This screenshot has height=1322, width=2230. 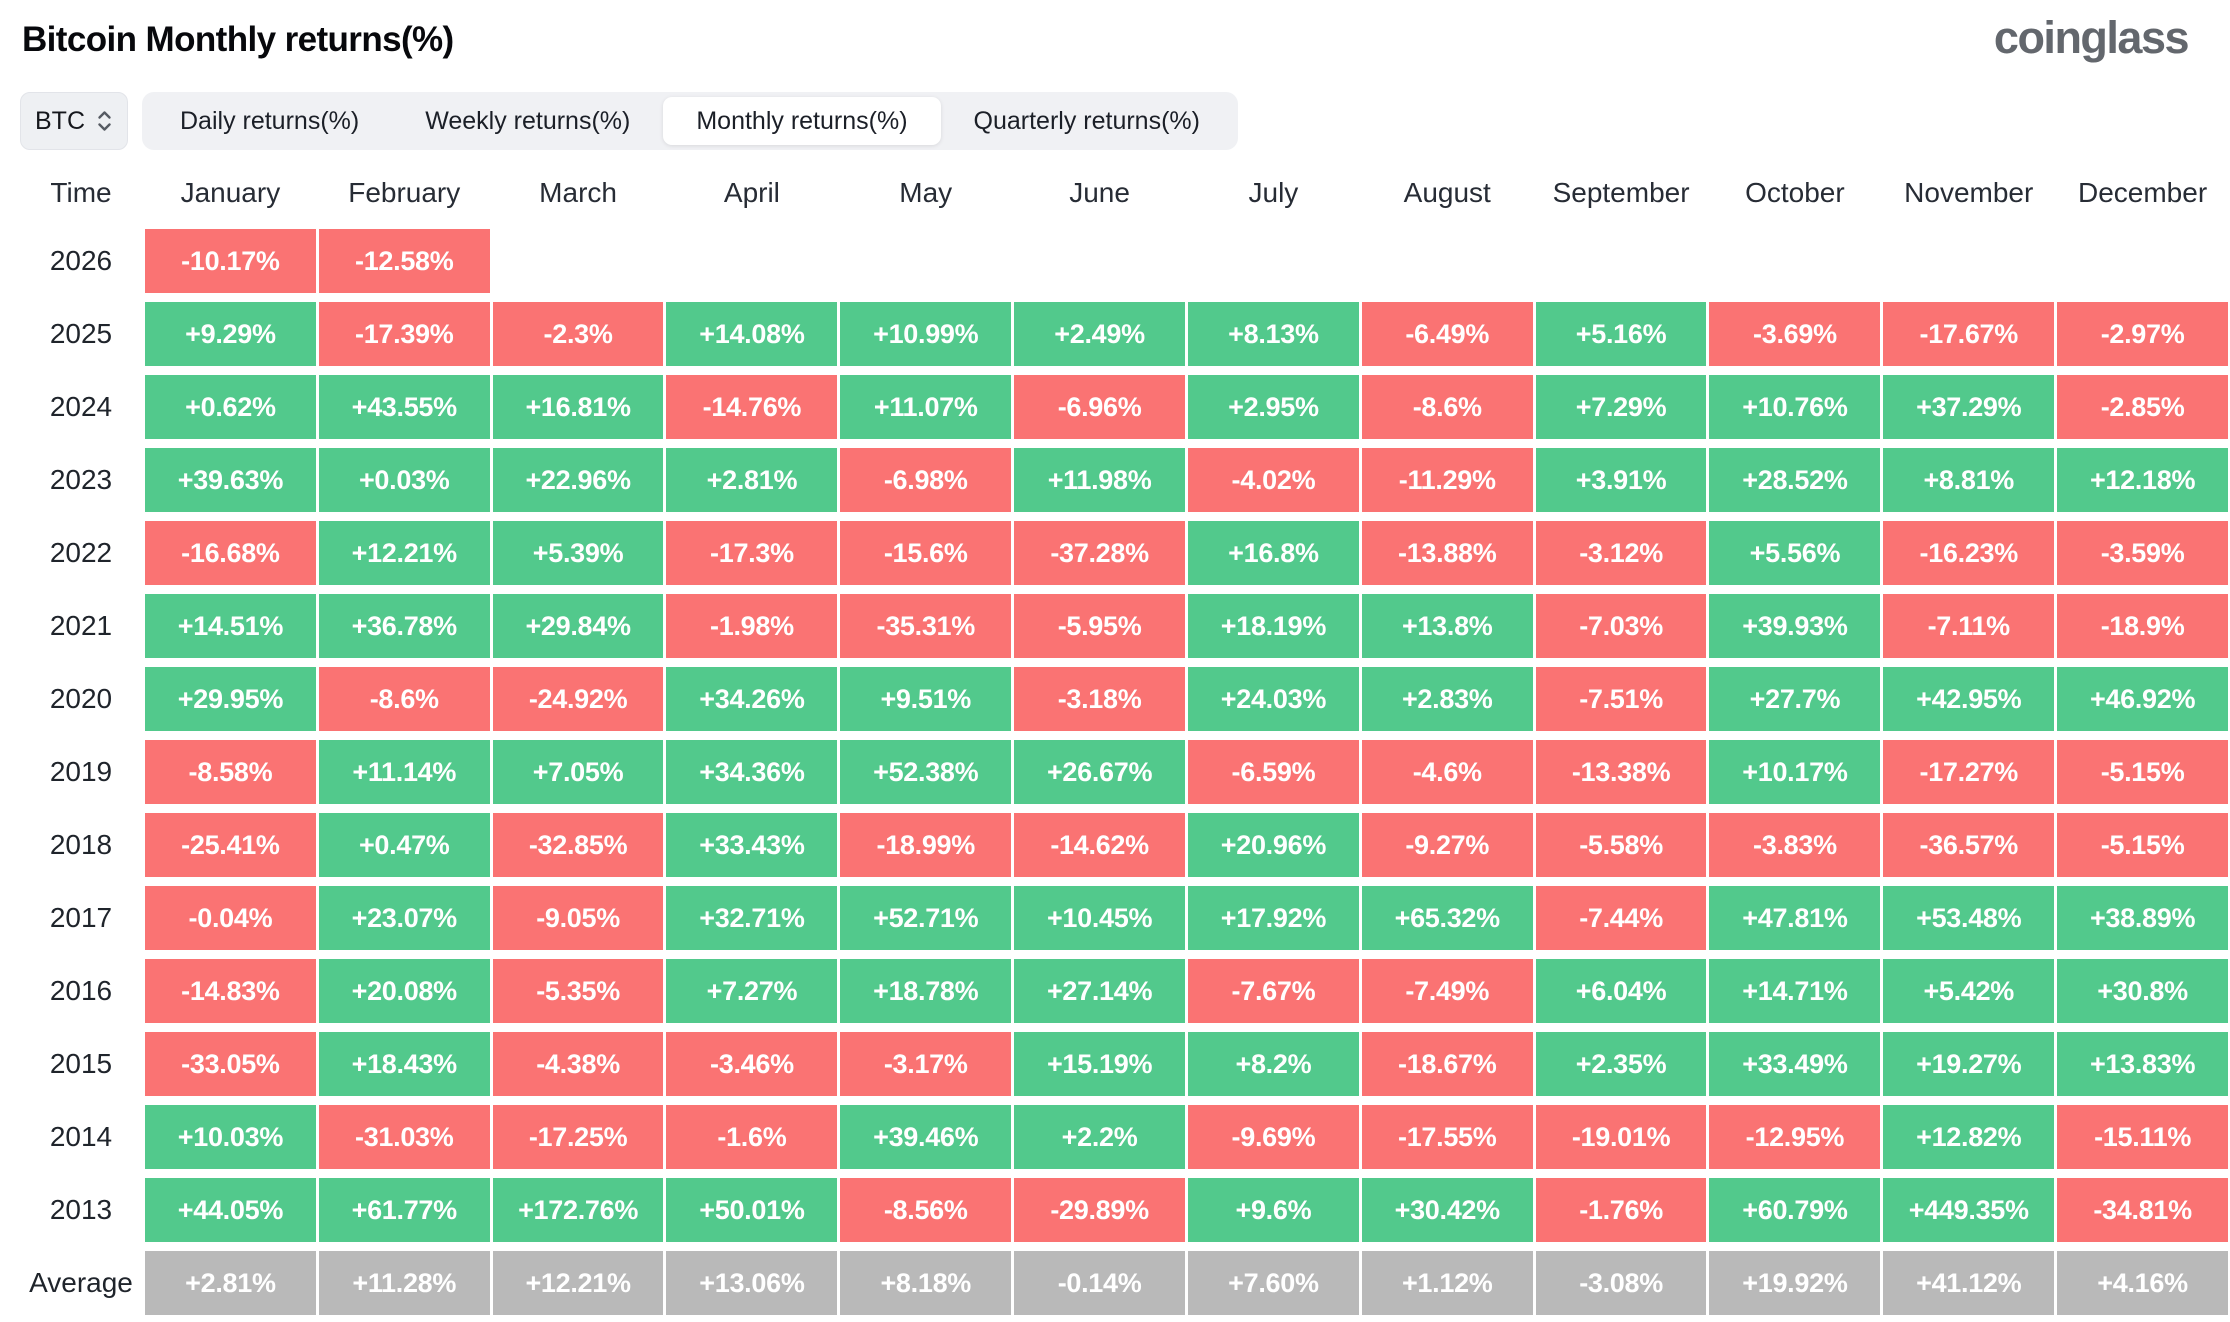 I want to click on return-cell: -3.59%, so click(x=2142, y=553).